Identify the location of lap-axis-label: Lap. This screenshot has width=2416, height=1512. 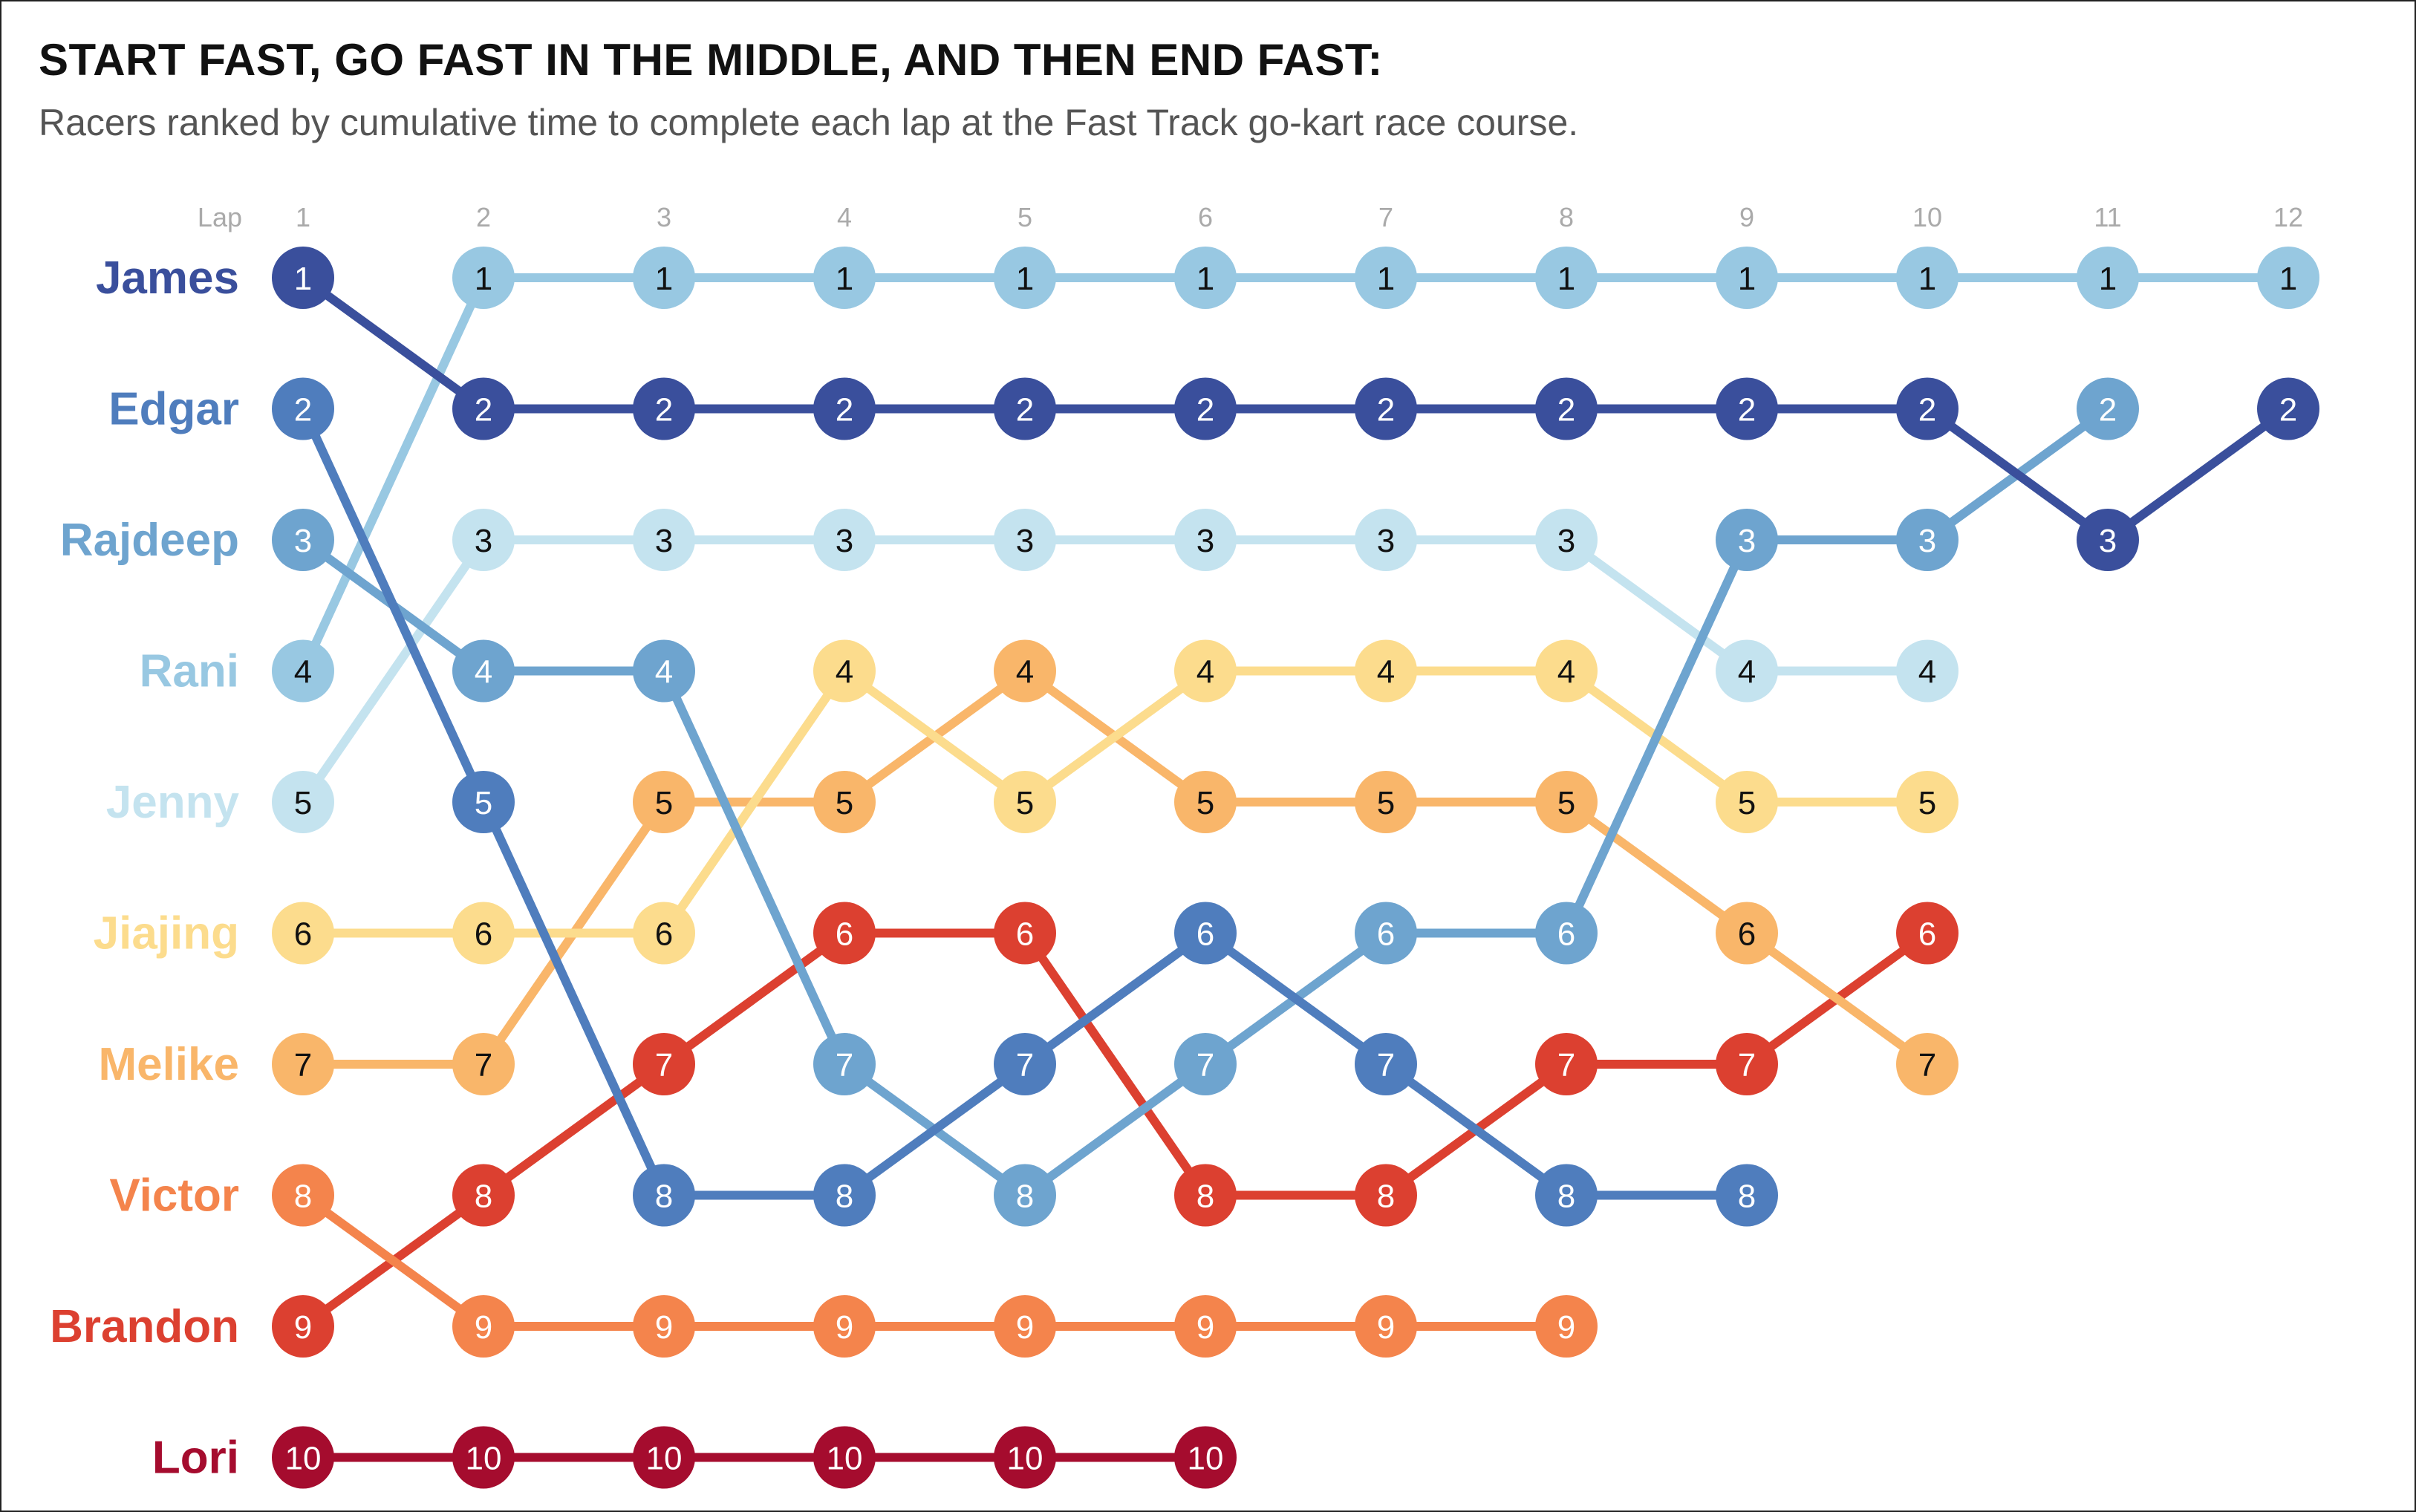
(220, 217).